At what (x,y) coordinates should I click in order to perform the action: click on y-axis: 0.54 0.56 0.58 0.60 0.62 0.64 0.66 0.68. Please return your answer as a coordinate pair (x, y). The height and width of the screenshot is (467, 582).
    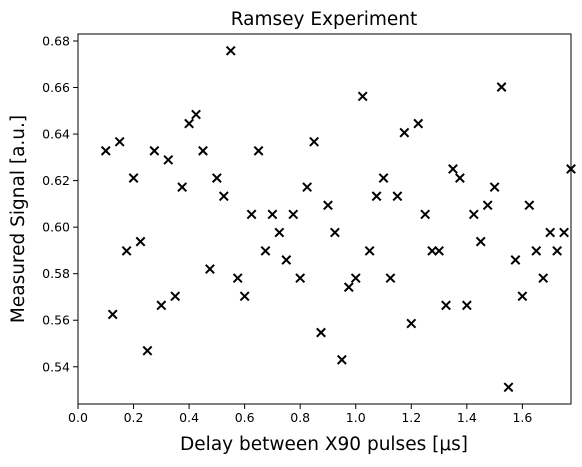
    Looking at the image, I should click on (60, 203).